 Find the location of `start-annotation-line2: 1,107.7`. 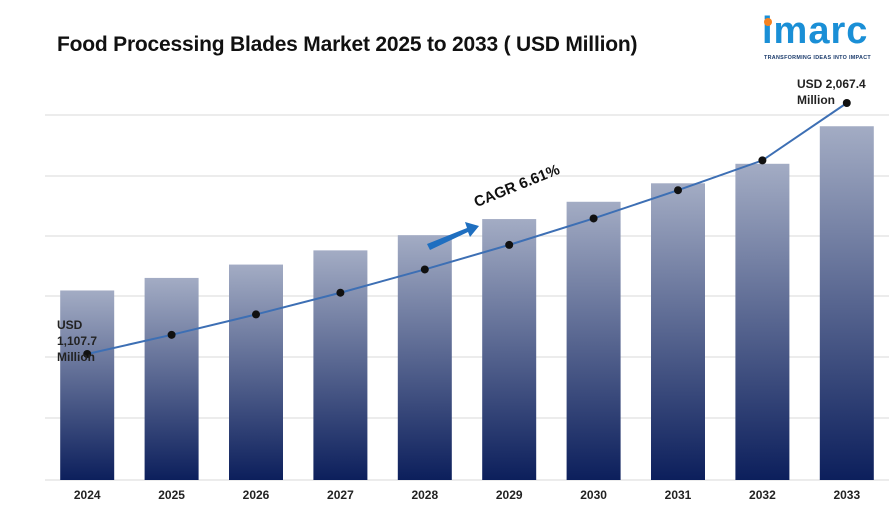

start-annotation-line2: 1,107.7 is located at coordinates (77, 341).